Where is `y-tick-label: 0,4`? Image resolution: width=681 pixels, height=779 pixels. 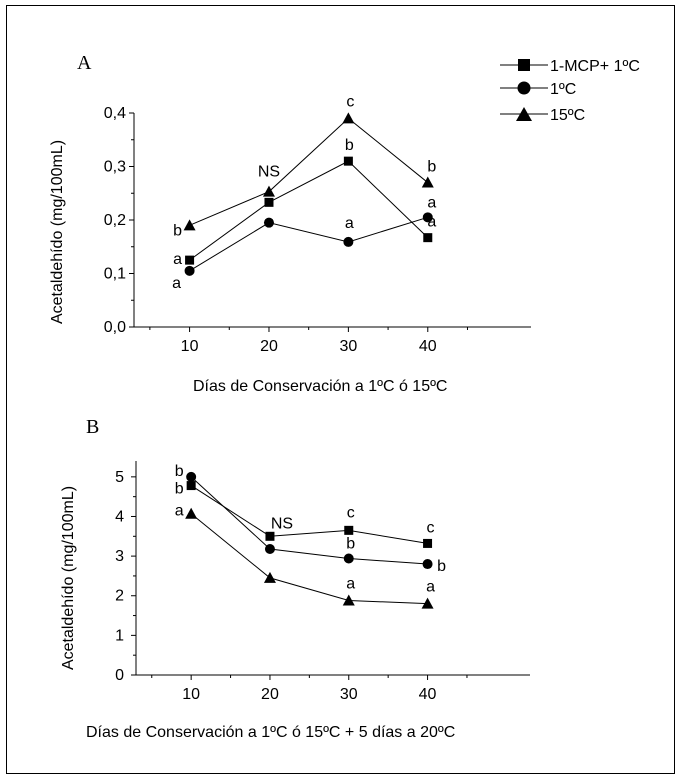 y-tick-label: 0,4 is located at coordinates (115, 113).